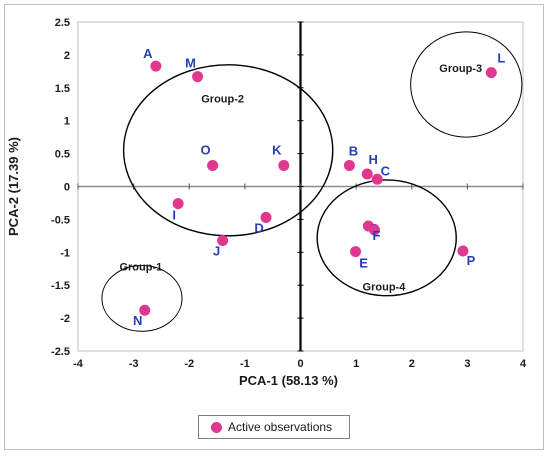 The height and width of the screenshot is (456, 550). Describe the element at coordinates (190, 63) in the screenshot. I see `data-point-label: M` at that location.